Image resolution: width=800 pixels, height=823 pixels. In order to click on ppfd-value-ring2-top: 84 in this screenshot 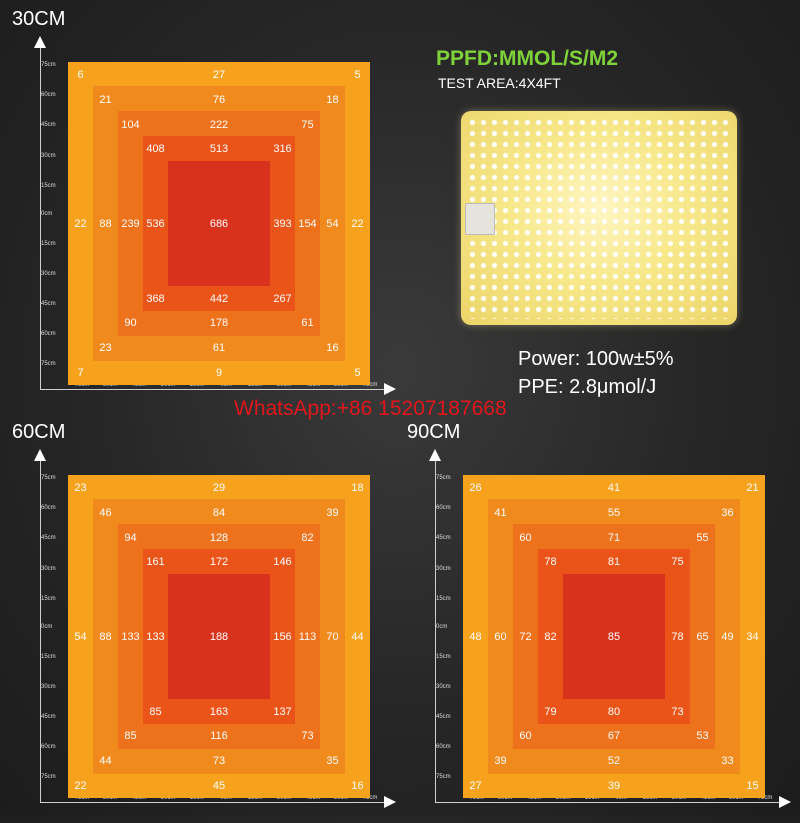, I will do `click(219, 513)`.